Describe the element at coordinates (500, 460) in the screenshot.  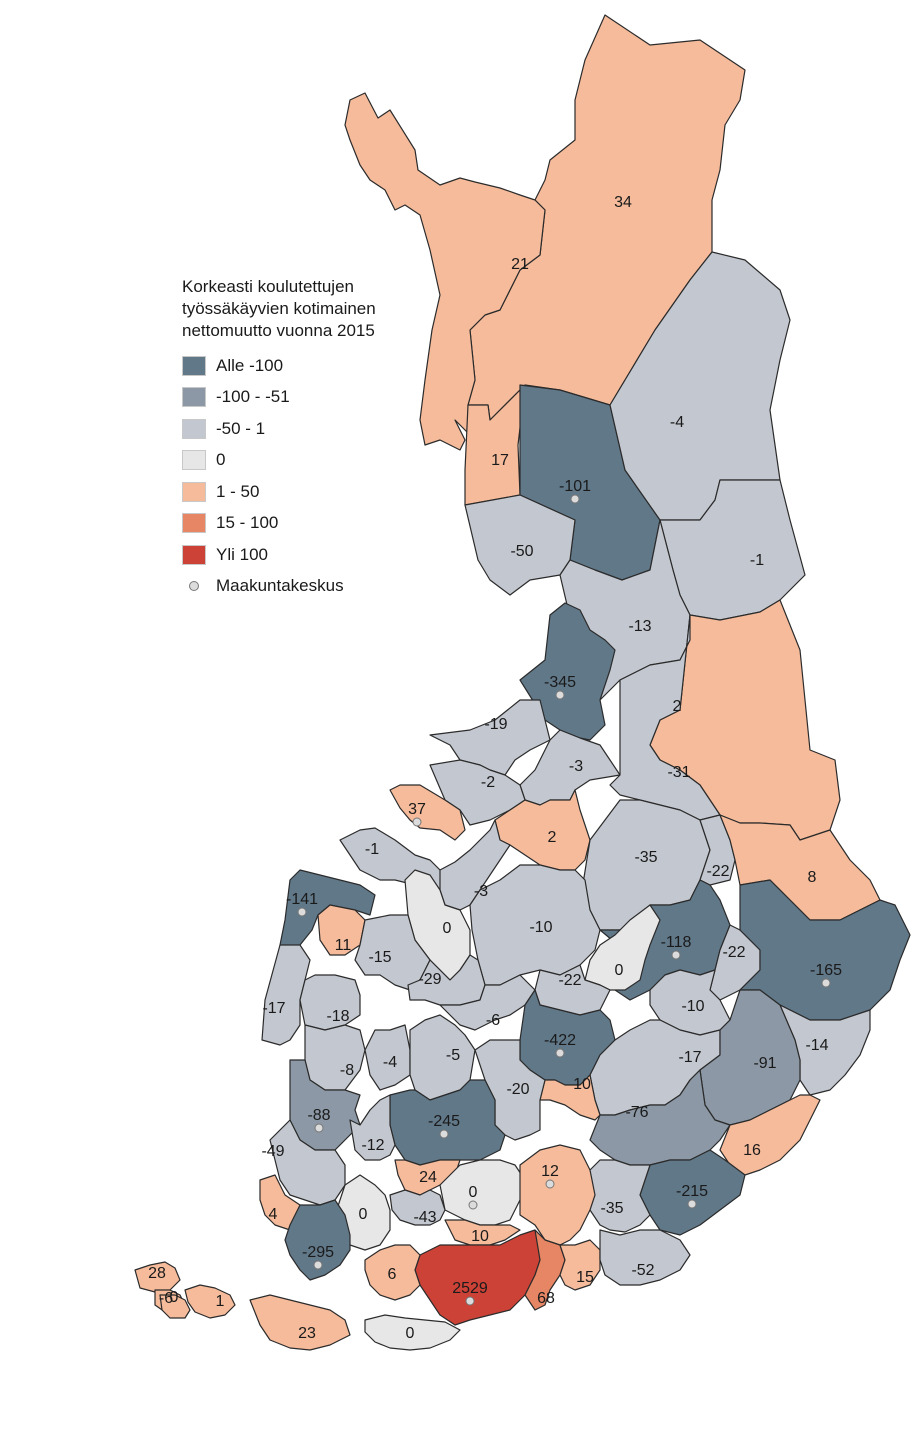
I see `region-value-label: 17` at that location.